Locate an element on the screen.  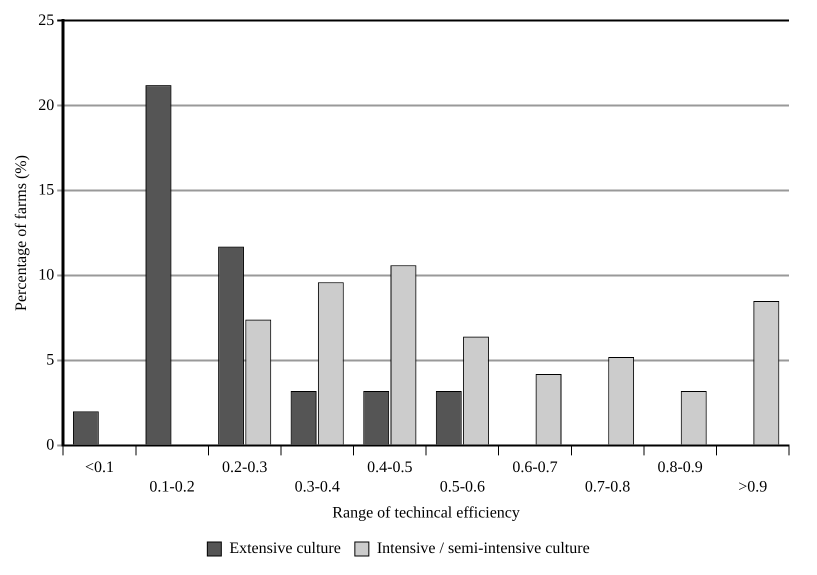
x-tick-label: 0.5-0.6 is located at coordinates (463, 487).